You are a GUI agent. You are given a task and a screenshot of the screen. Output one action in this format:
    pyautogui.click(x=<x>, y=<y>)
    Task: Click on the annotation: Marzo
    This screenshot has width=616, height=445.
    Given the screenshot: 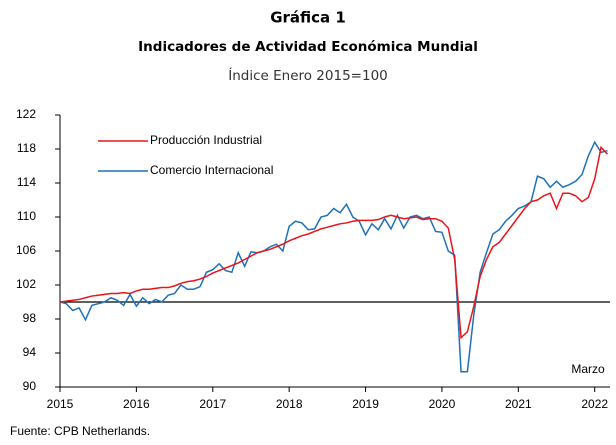 What is the action you would take?
    pyautogui.click(x=588, y=369)
    